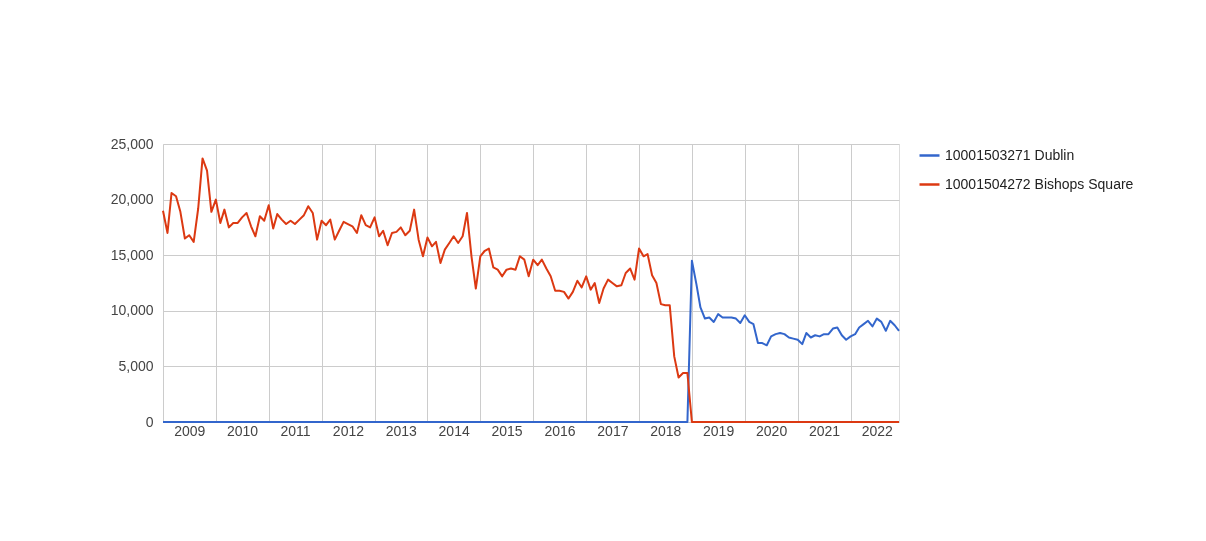  I want to click on y-tick-label: 20,000, so click(132, 199).